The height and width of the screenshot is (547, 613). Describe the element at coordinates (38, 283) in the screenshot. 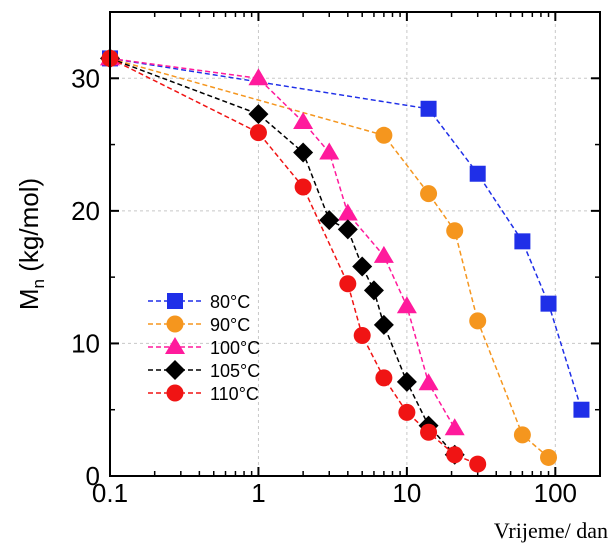

I see `y-axis-label-sub: n` at that location.